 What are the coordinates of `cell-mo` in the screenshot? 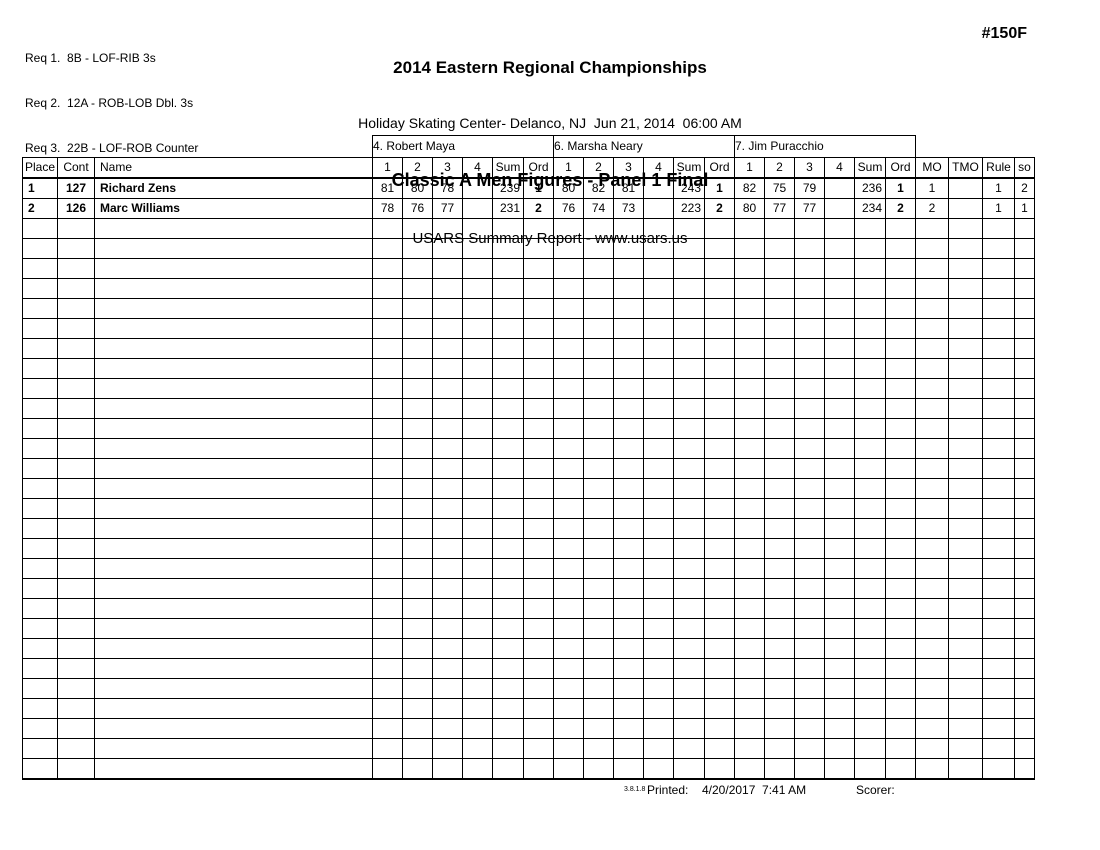 It's located at (932, 288).